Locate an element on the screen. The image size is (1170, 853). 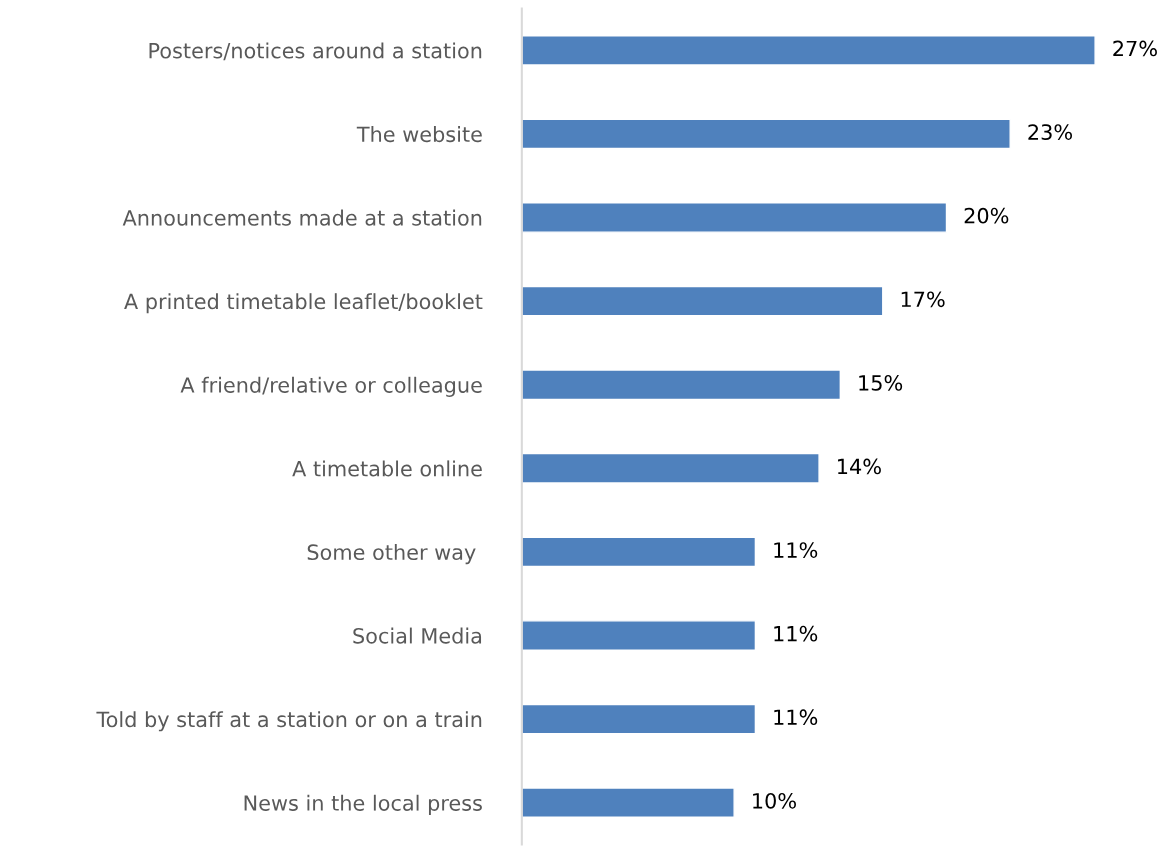
data-label: 20% is located at coordinates (986, 215).